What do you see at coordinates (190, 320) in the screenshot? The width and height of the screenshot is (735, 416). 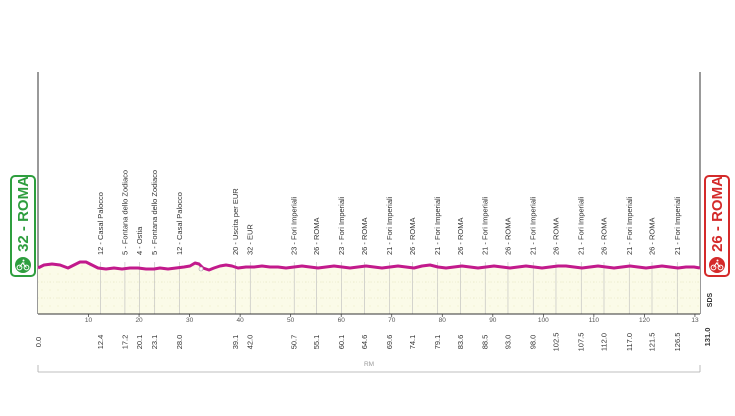 I see `distance-tick-label: 30` at bounding box center [190, 320].